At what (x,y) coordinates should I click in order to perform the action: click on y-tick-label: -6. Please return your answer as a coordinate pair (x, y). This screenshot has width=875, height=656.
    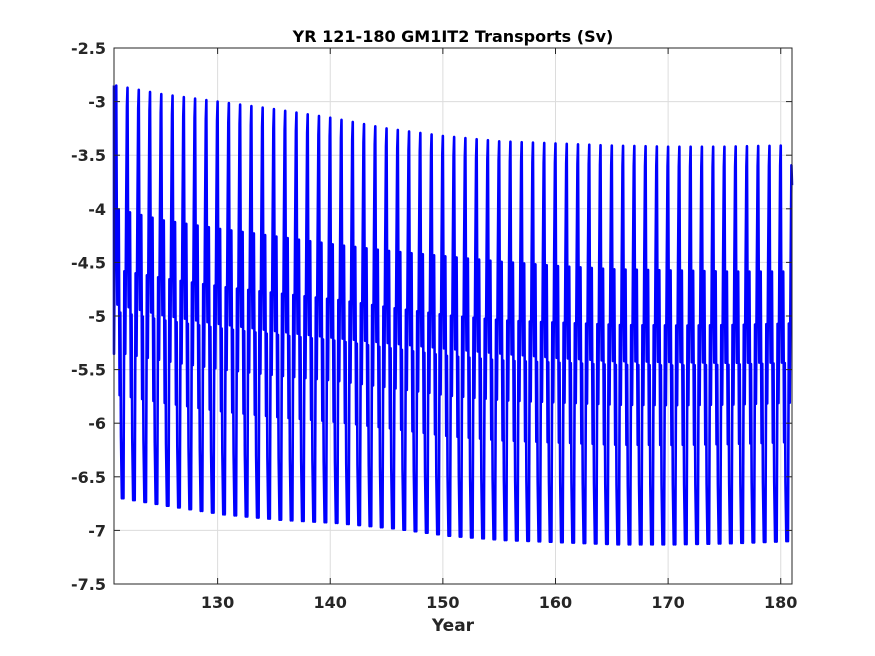
    Looking at the image, I should click on (97, 423).